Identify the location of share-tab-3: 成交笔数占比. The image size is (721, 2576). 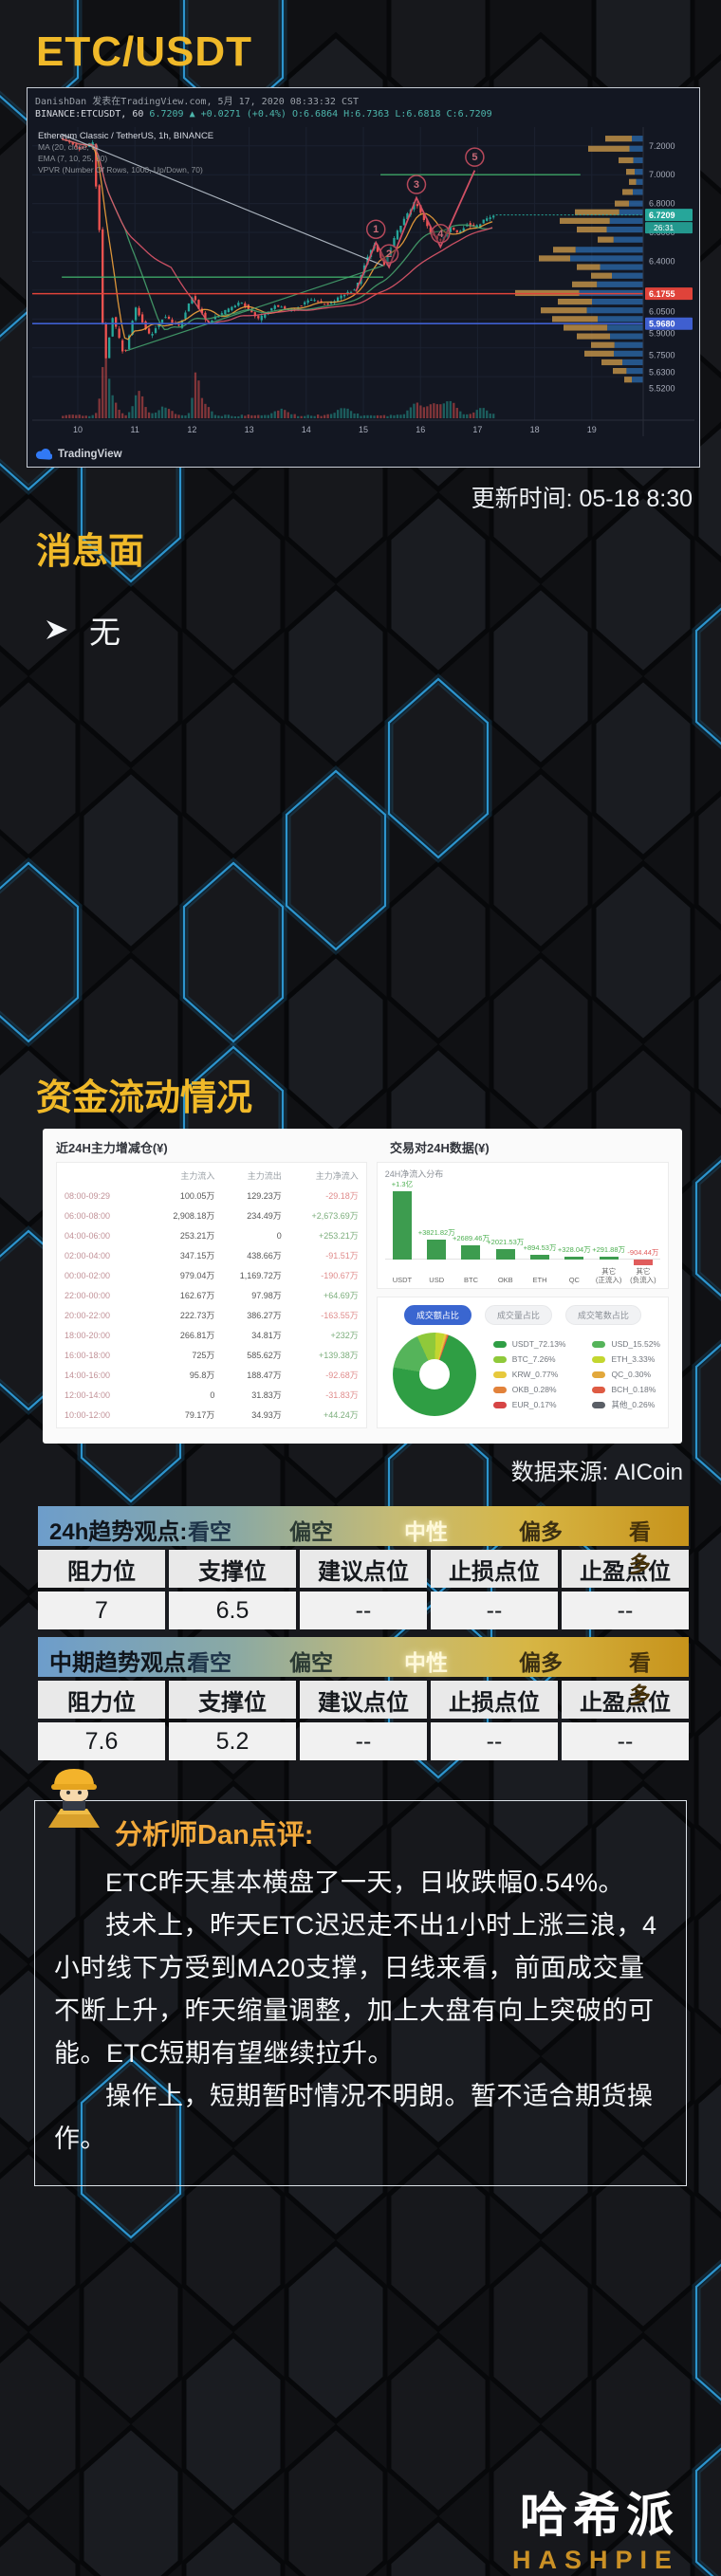
(602, 1315).